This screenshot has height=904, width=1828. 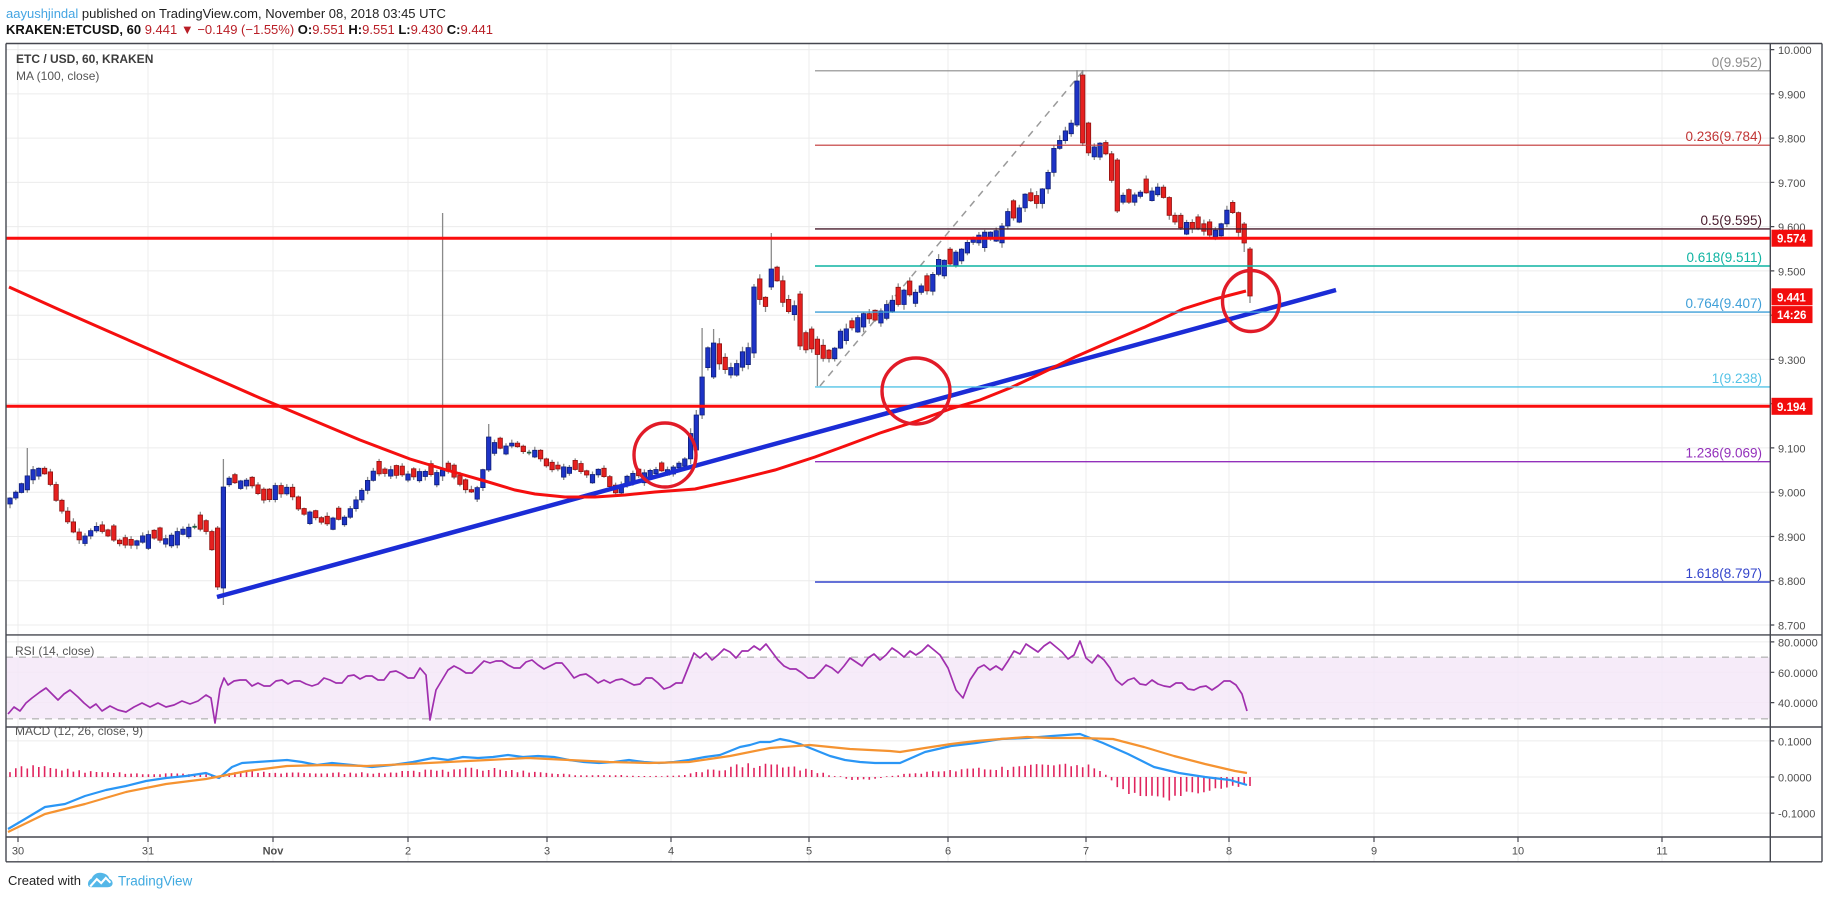 I want to click on svg-text: 9.100, so click(x=1792, y=449).